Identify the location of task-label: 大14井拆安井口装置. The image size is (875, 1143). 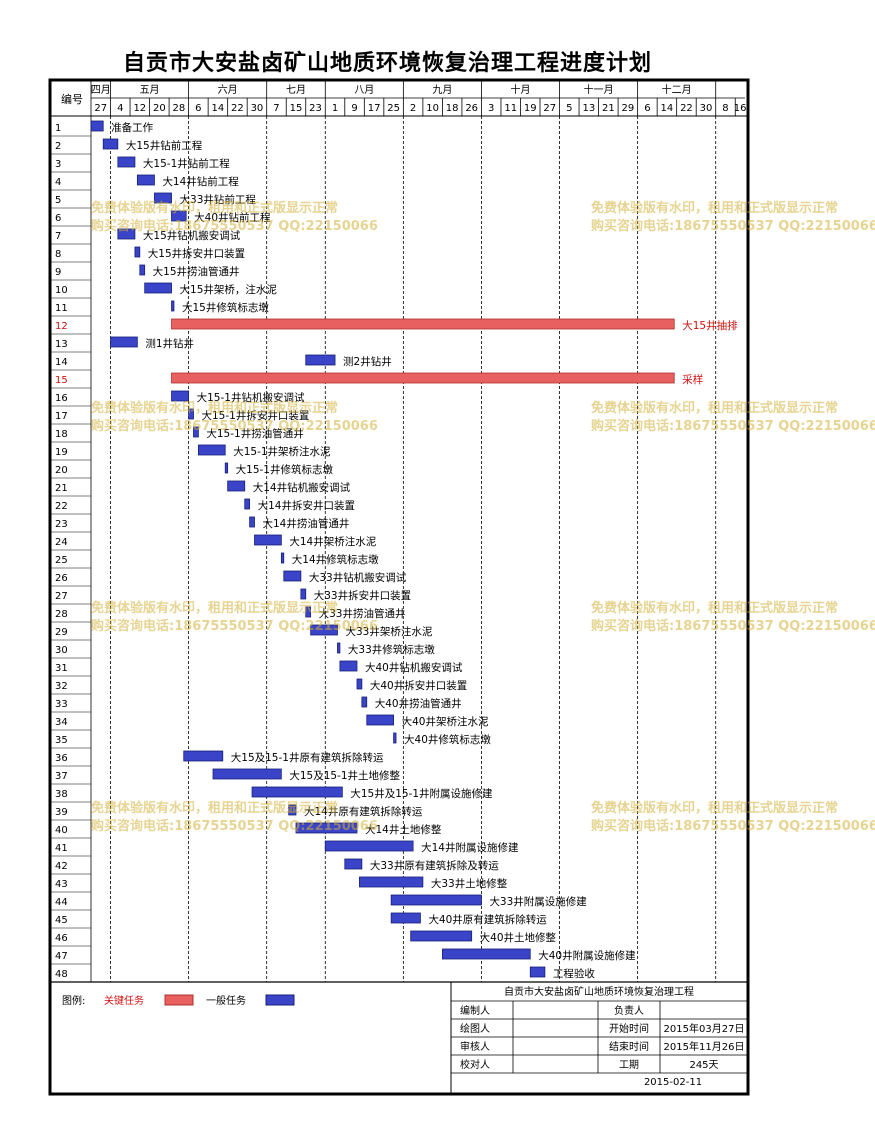
(306, 505).